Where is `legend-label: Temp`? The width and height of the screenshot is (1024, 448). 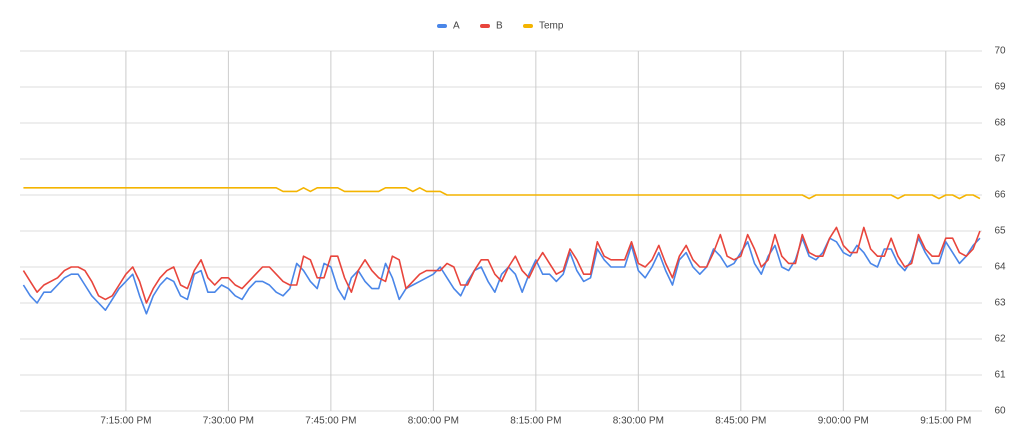 legend-label: Temp is located at coordinates (551, 26).